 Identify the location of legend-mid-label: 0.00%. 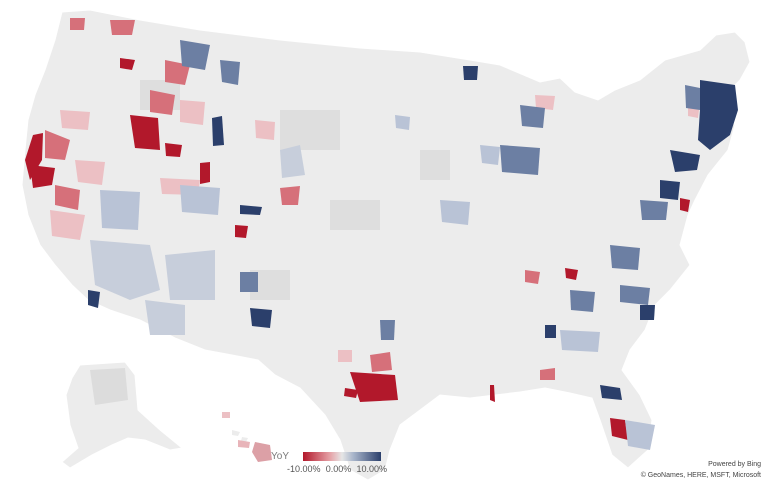
(338, 469).